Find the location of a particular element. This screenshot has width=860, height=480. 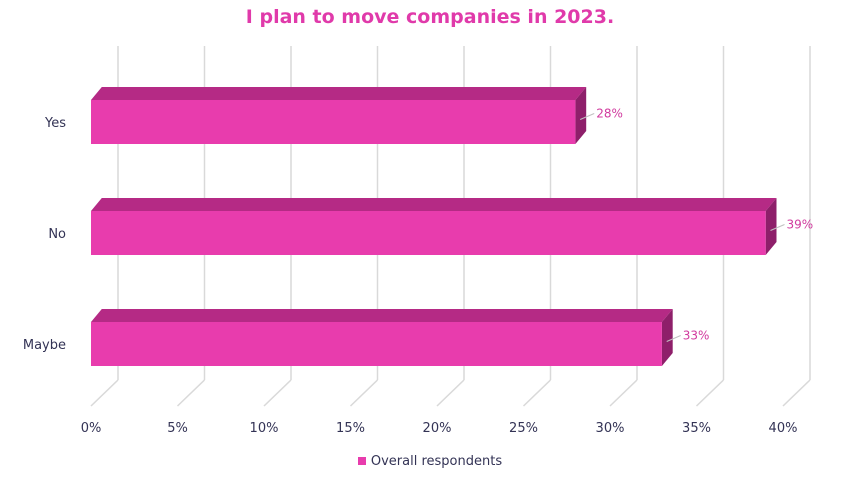

chart-title: I plan to move companies in 2023. is located at coordinates (430, 17).